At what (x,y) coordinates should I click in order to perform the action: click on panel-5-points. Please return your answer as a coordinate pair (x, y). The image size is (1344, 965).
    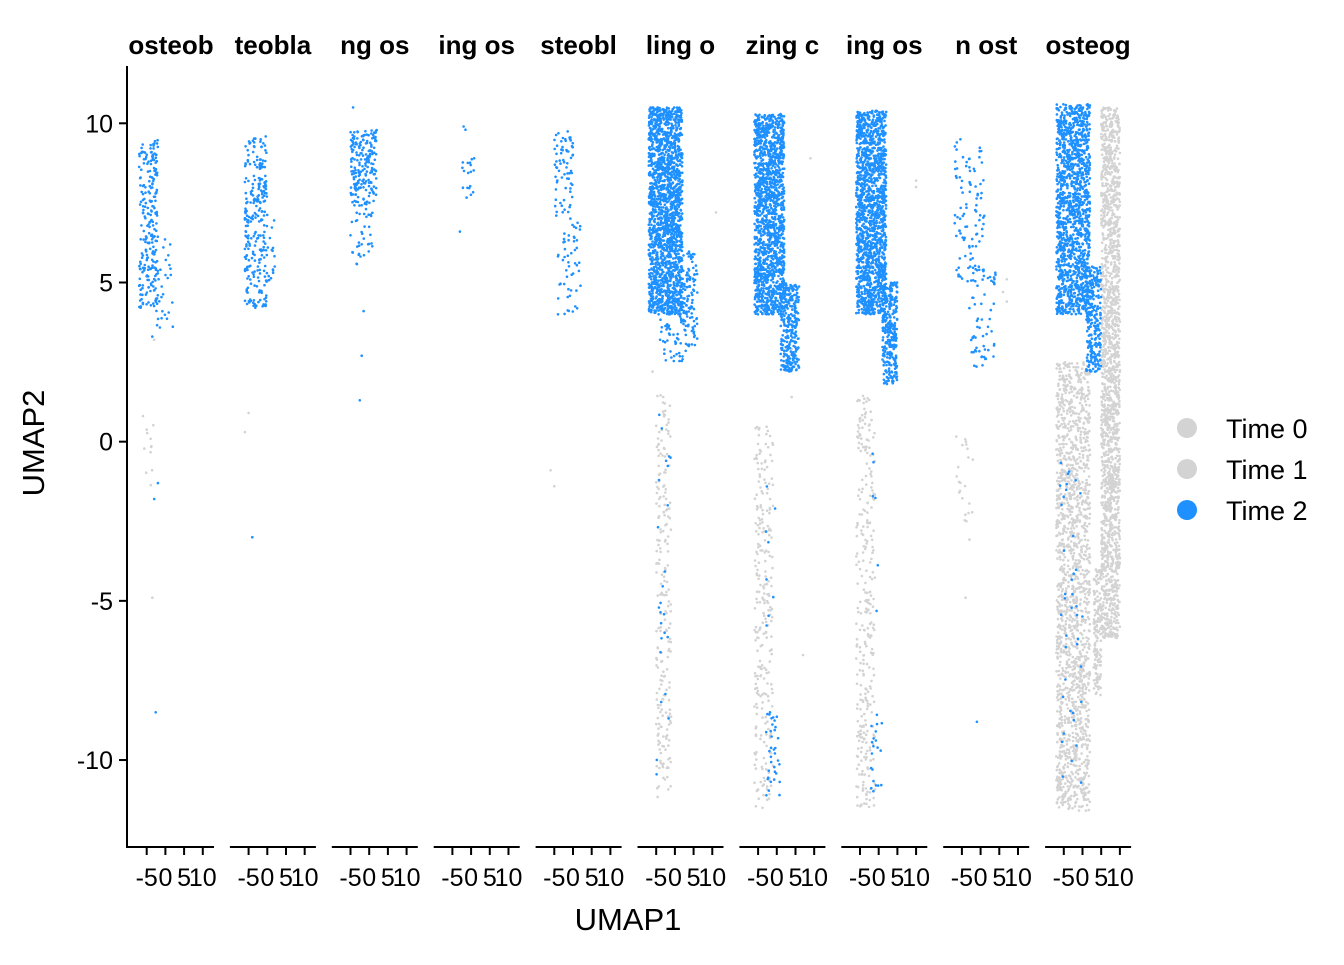
    Looking at the image, I should click on (565, 309).